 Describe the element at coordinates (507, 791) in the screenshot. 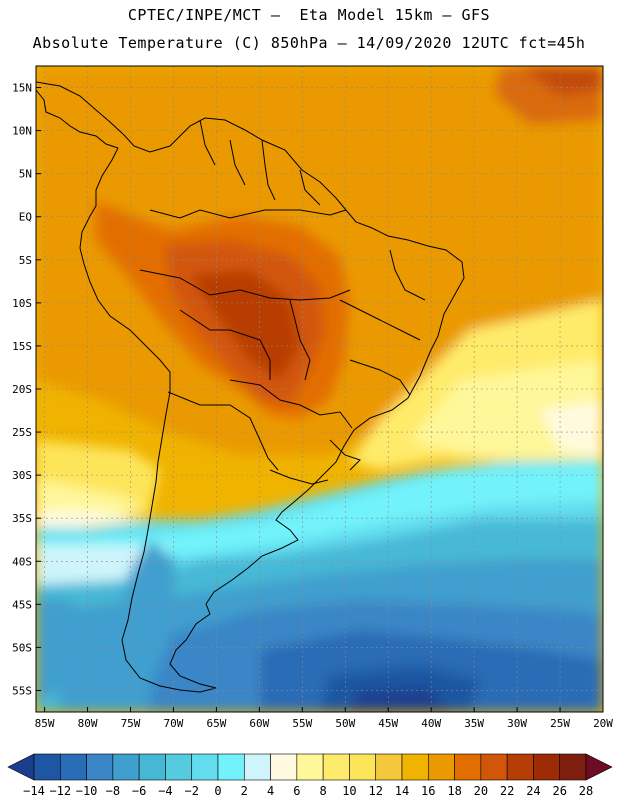

I see `legend-label: 22` at that location.